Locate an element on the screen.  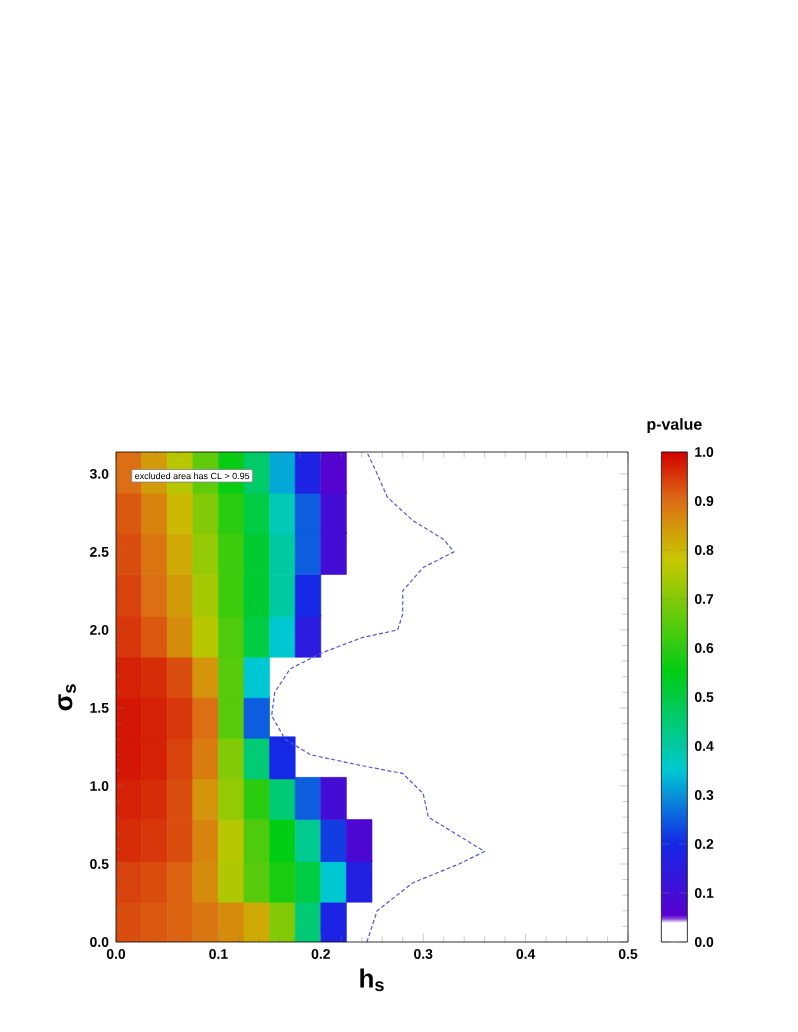
y-axis-title: σ$_{s}$ is located at coordinates (67, 697).